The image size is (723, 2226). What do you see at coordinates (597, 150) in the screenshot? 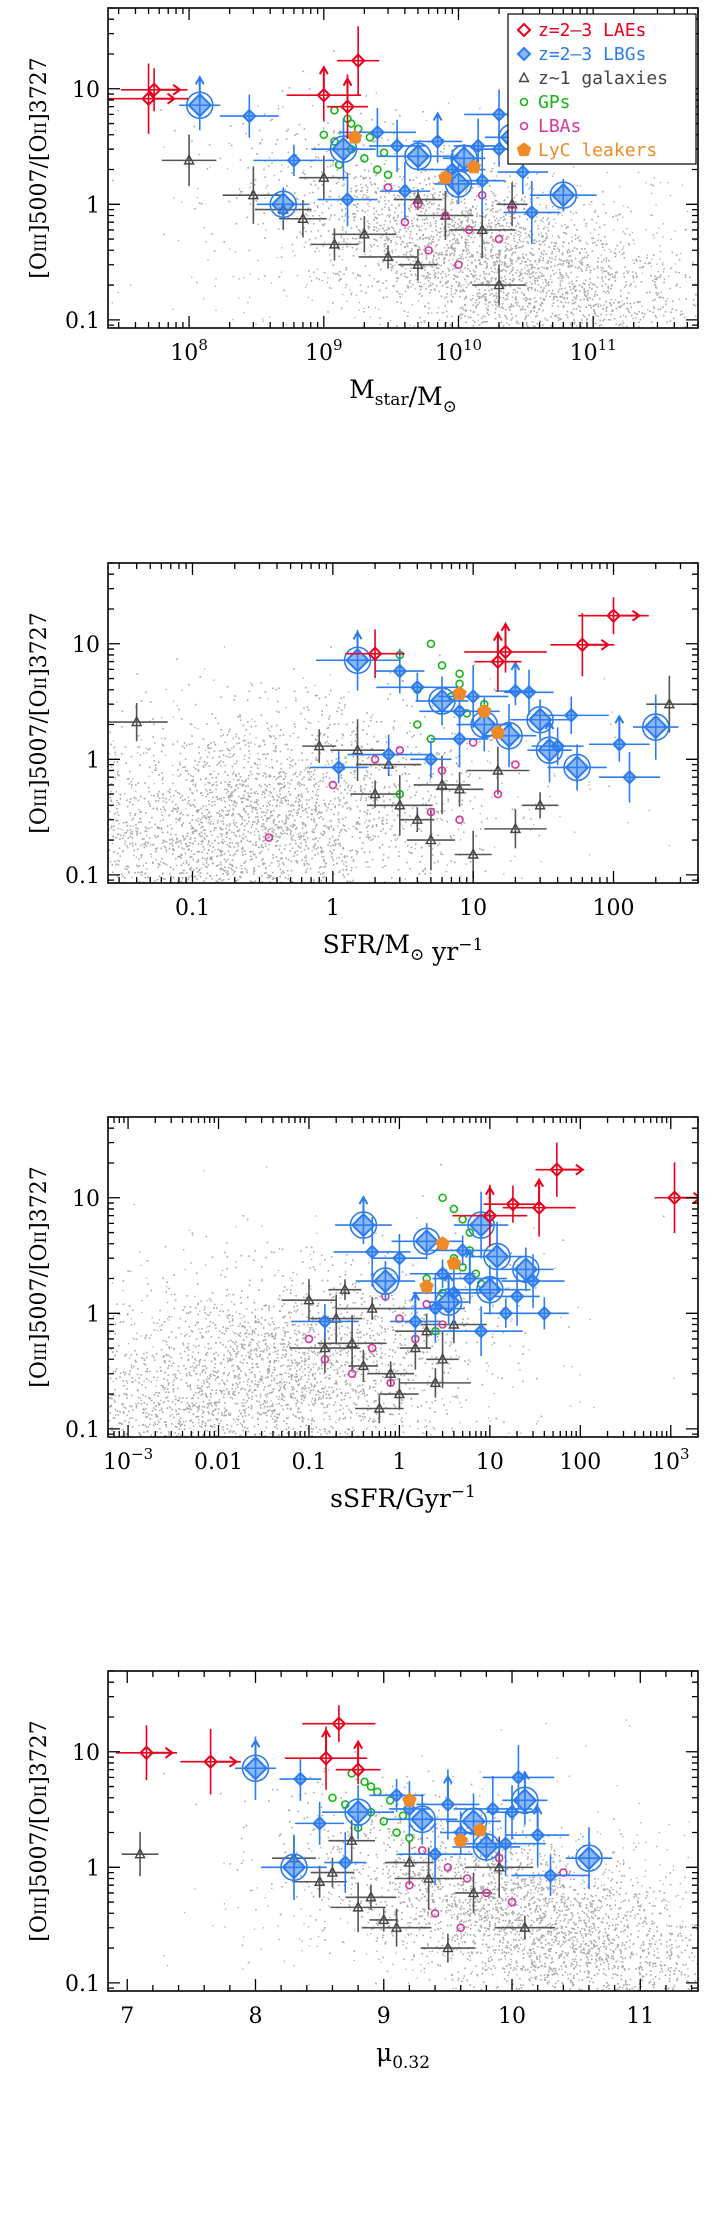
I see `legend-label: LyC leakers` at bounding box center [597, 150].